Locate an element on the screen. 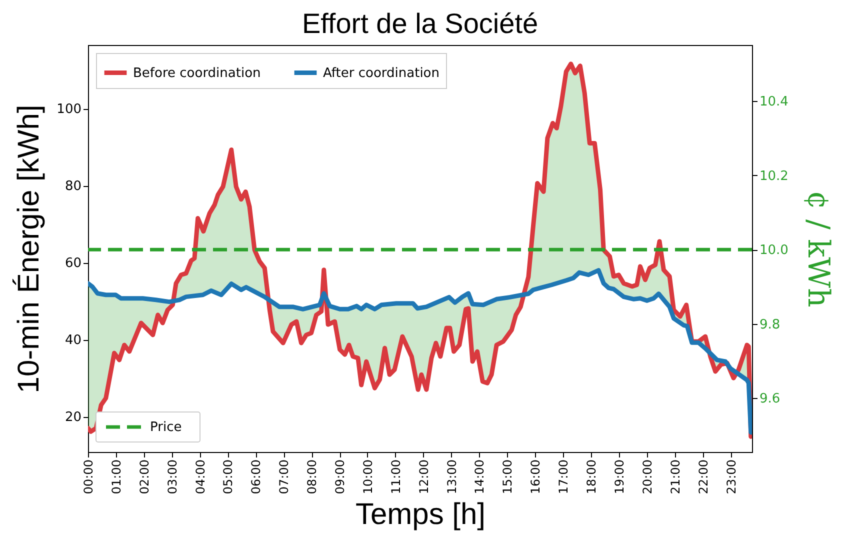 This screenshot has height=535, width=841. x-tick-label: 11:00 is located at coordinates (395, 477).